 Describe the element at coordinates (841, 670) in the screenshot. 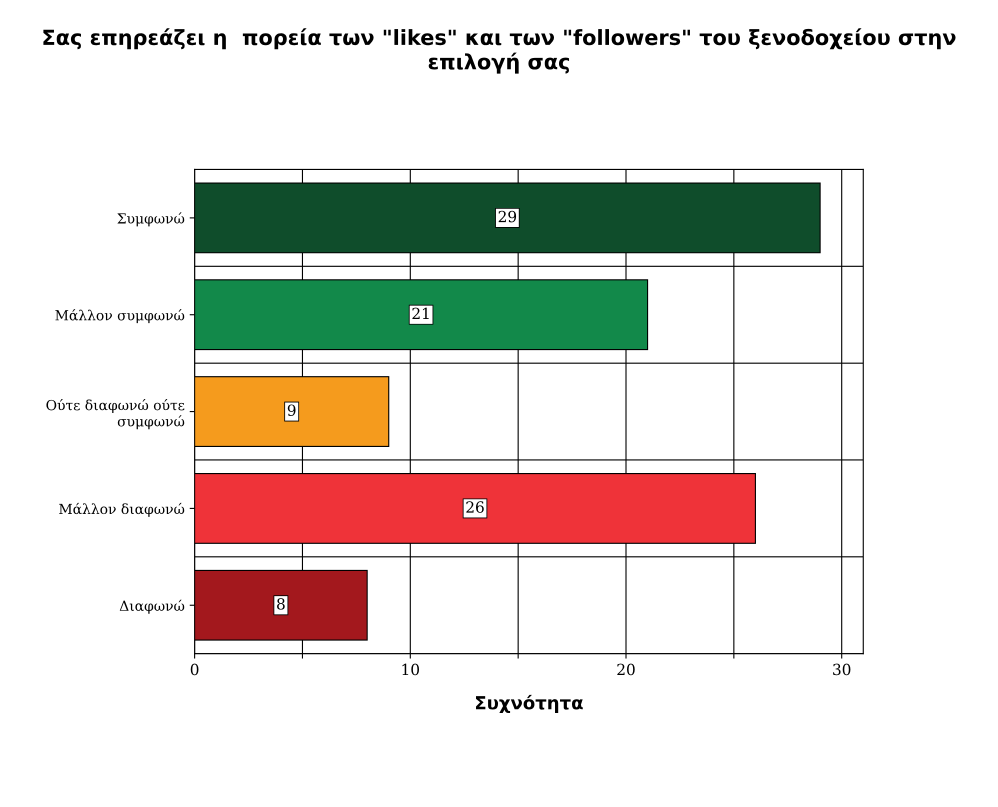

I see `x-tick-label: 30` at that location.